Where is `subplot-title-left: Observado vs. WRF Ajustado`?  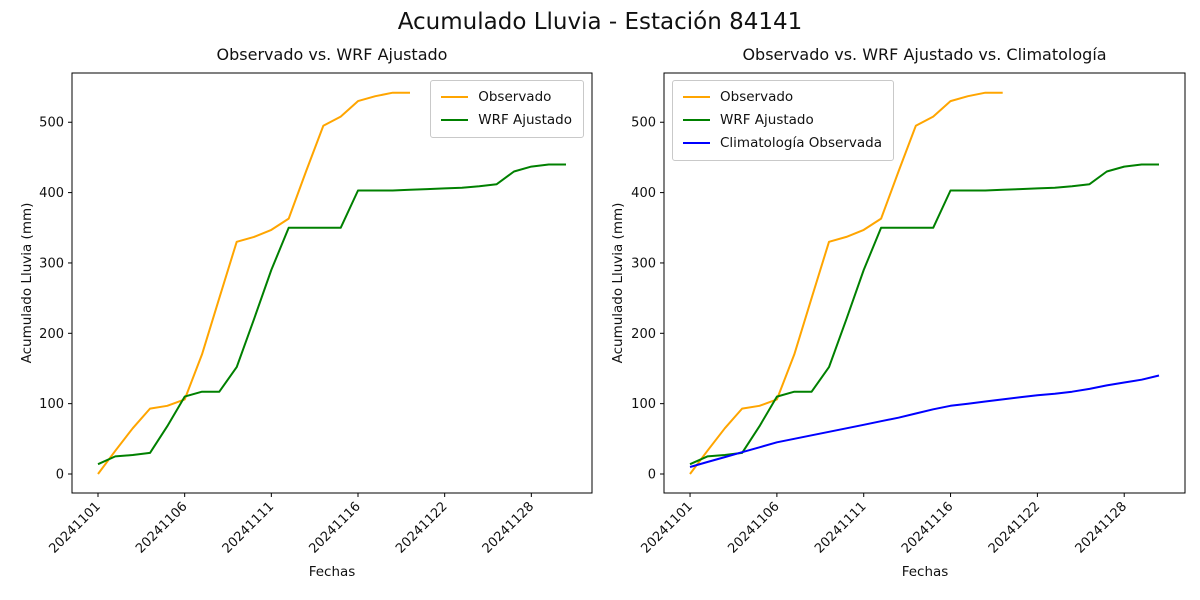
subplot-title-left: Observado vs. WRF Ajustado is located at coordinates (332, 54).